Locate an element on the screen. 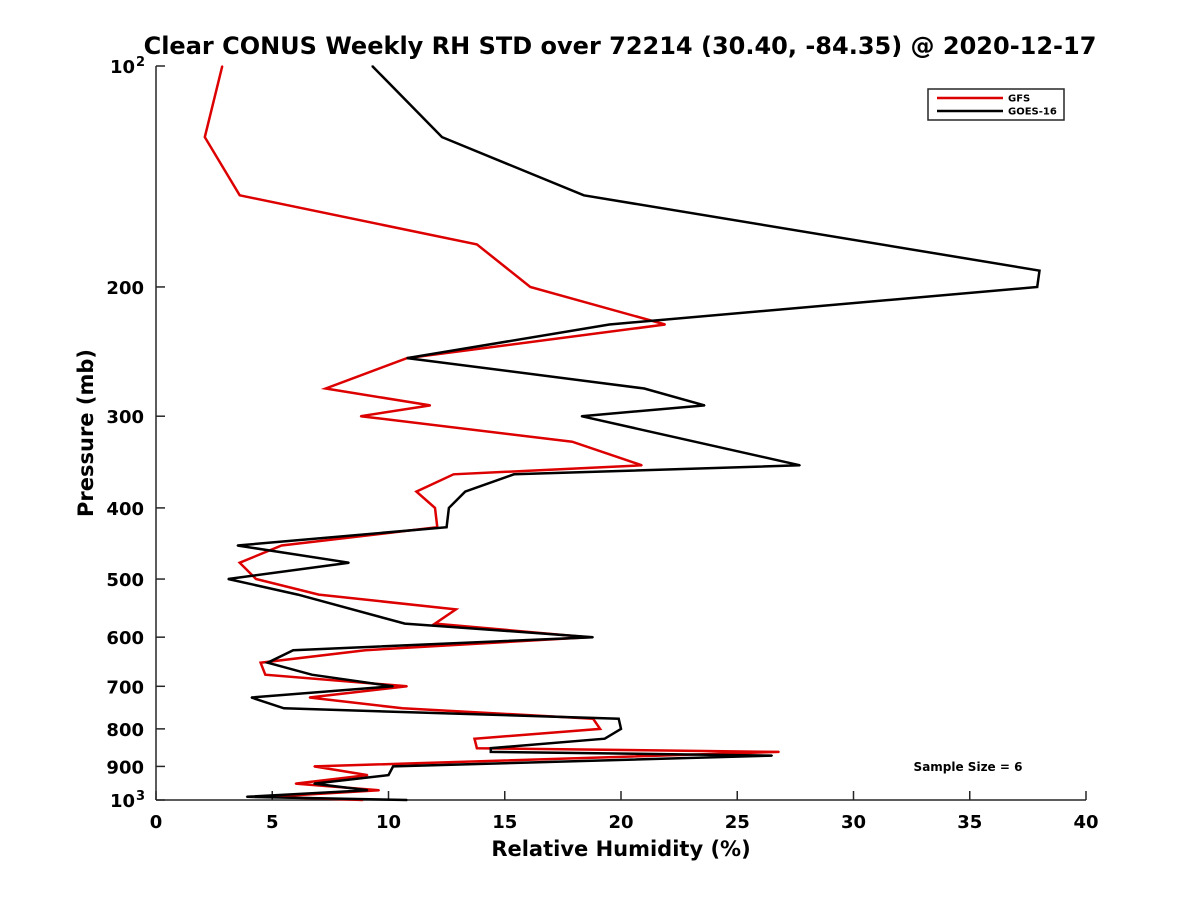  legend-label-gfs: GFS is located at coordinates (1019, 99).